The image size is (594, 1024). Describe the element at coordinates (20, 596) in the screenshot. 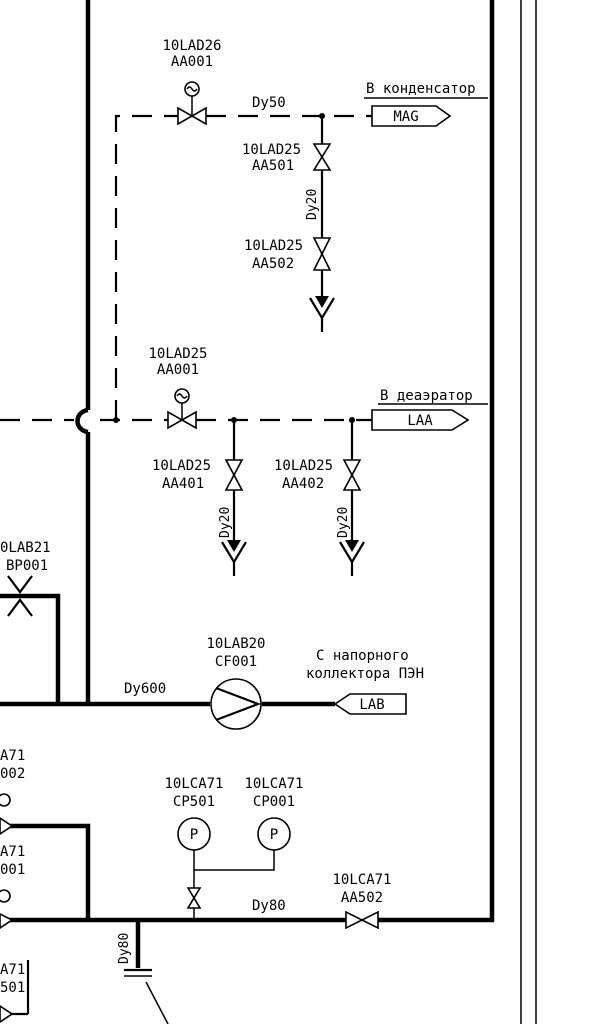

I see `flow-restrictor-icon` at that location.